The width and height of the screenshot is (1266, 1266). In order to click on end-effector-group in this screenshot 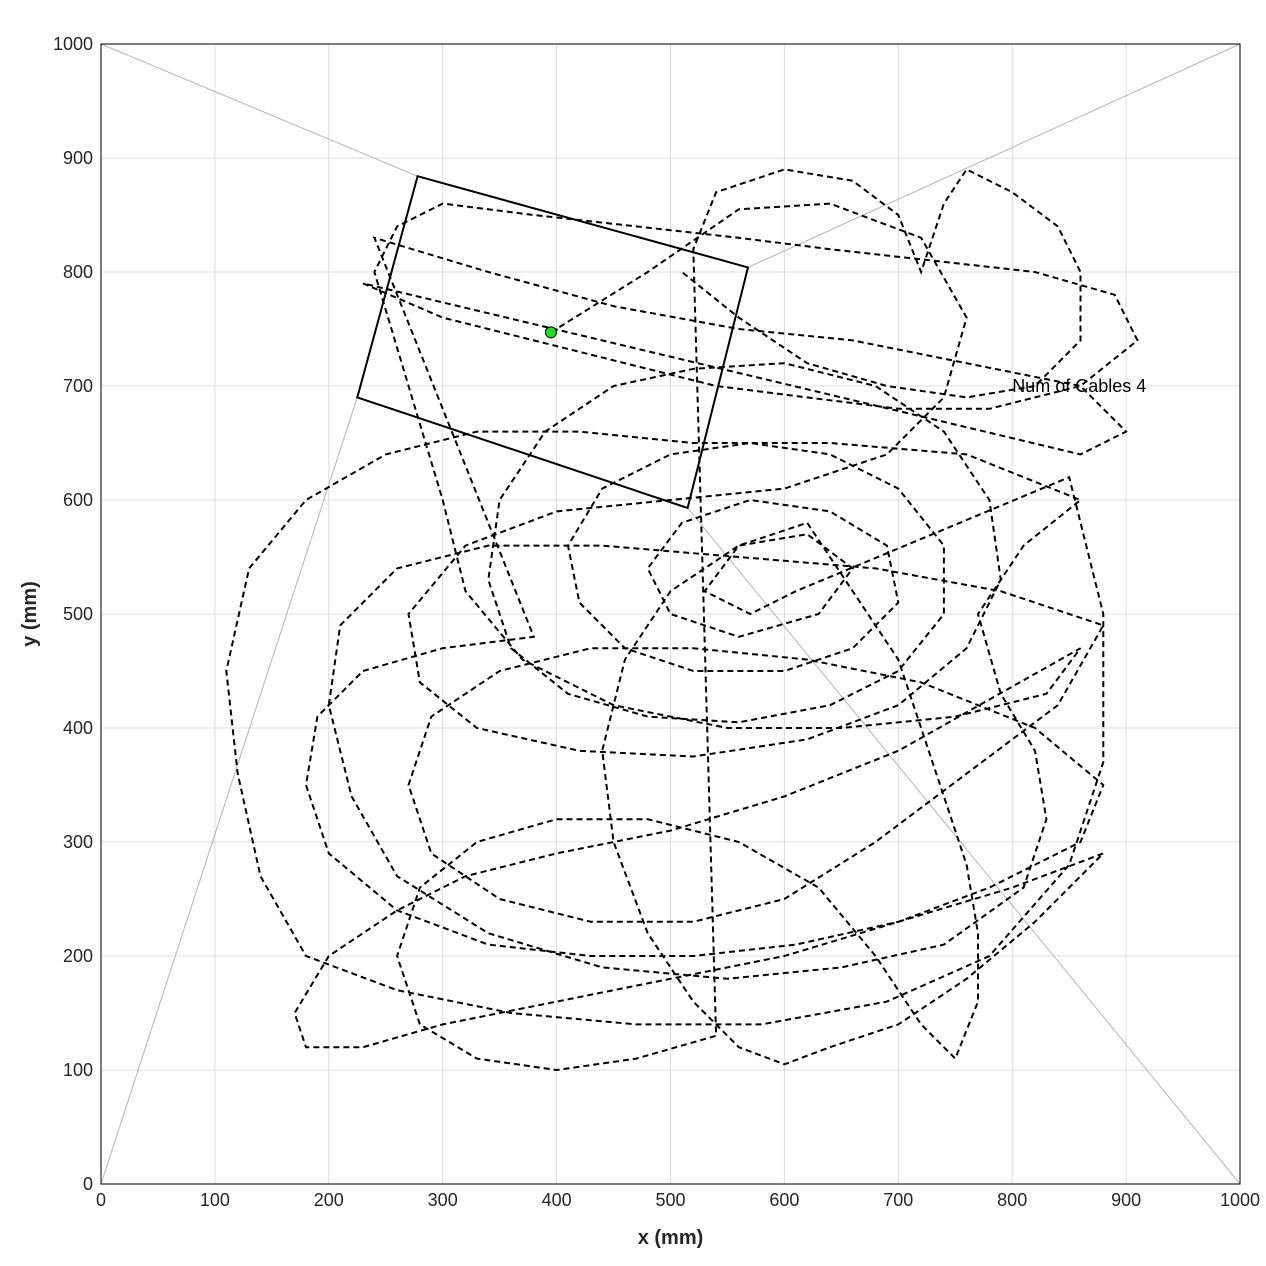, I will do `click(550, 332)`.